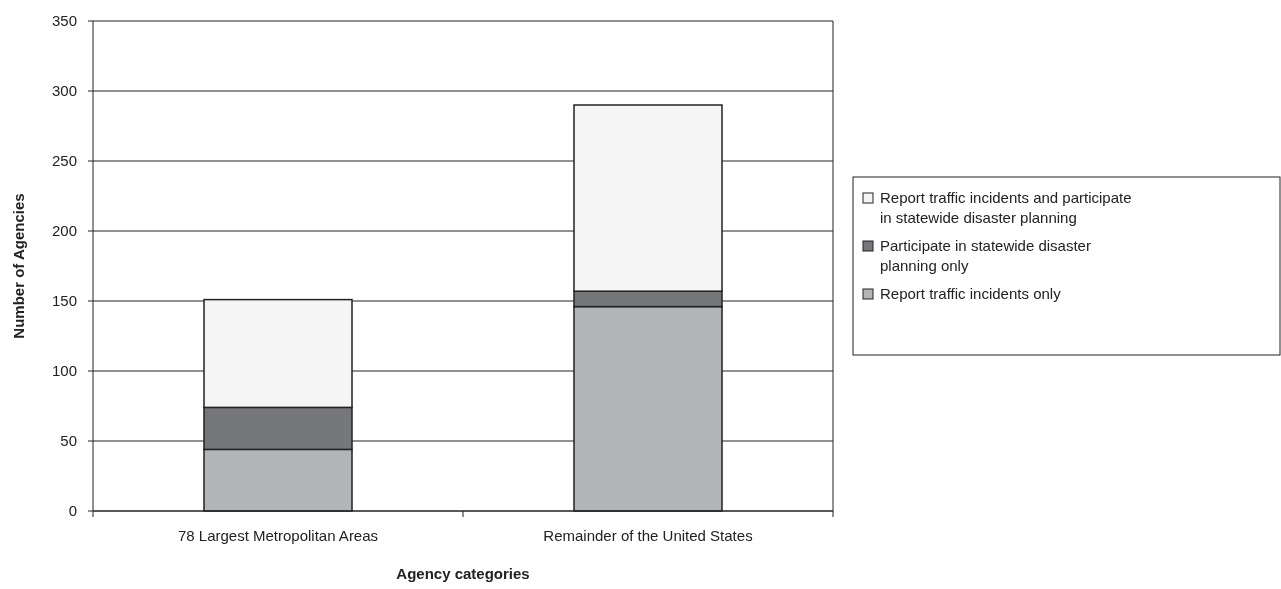  Describe the element at coordinates (971, 293) in the screenshot. I see `legend-label: Report traffic incidents only` at that location.